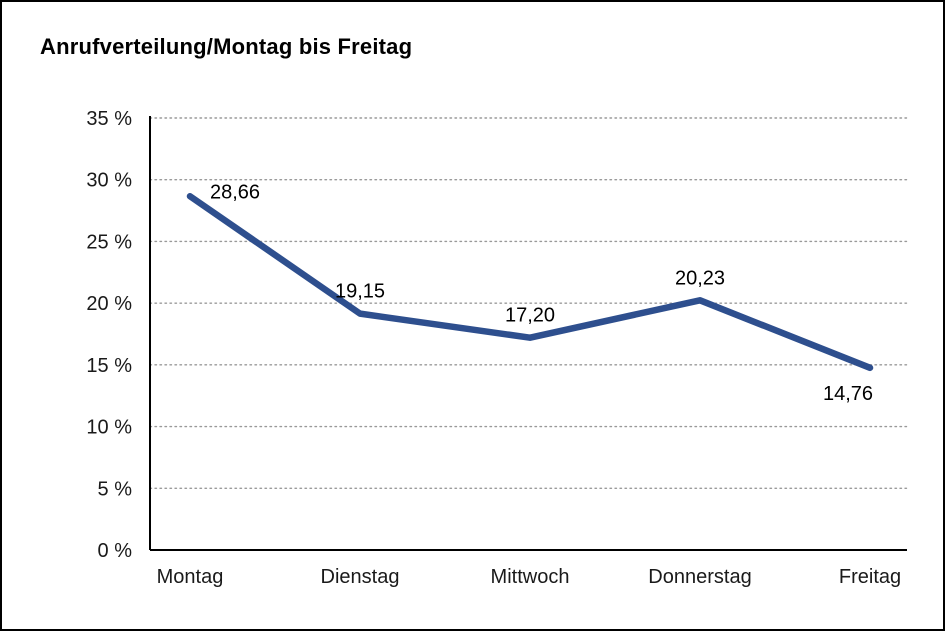 The width and height of the screenshot is (945, 631). What do you see at coordinates (109, 181) in the screenshot?
I see `y-tick-label: 30 %` at bounding box center [109, 181].